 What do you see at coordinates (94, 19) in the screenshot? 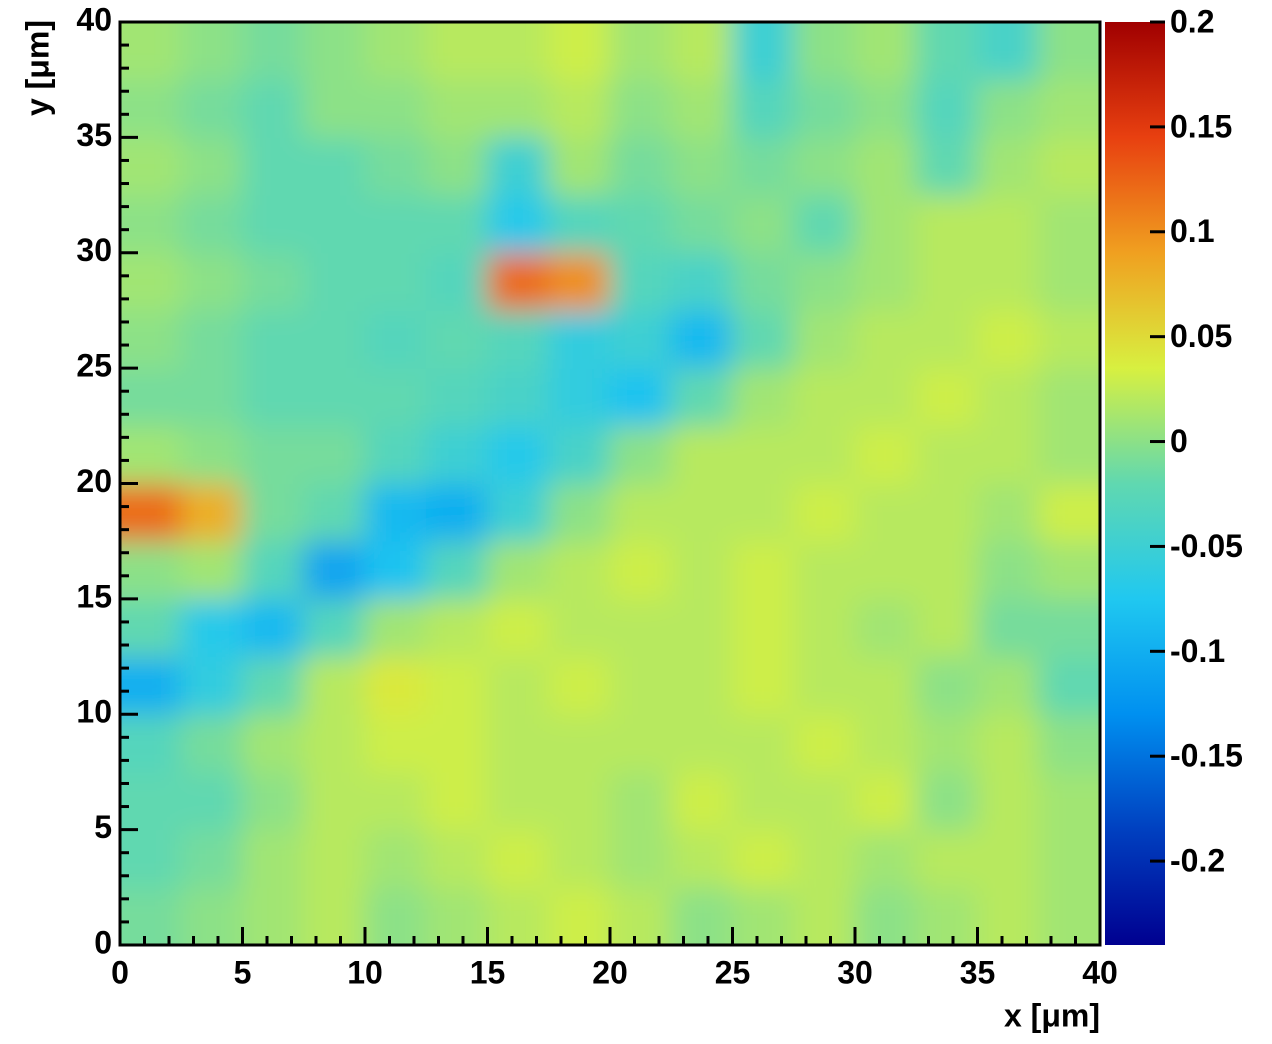
I see `y-tick-label: 40` at bounding box center [94, 19].